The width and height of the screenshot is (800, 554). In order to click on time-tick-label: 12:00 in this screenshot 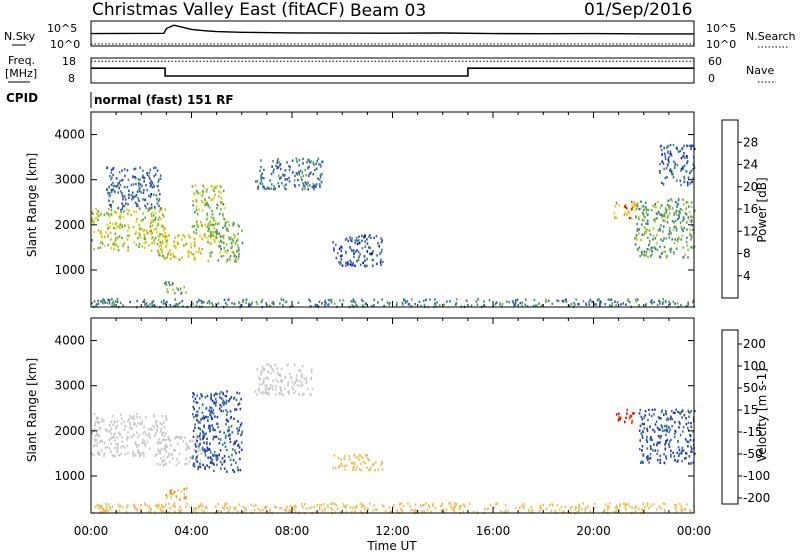, I will do `click(392, 531)`.